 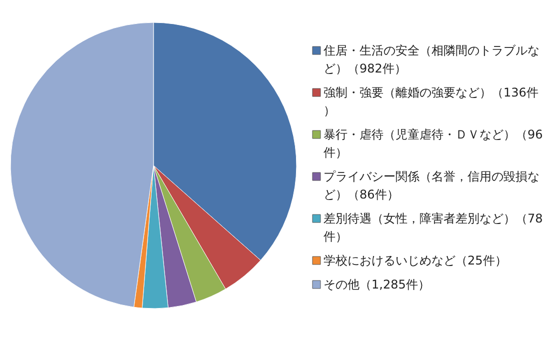 What do you see at coordinates (431, 102) in the screenshot?
I see `legend-label: 強制・強要（離婚の強要など）（136件）` at bounding box center [431, 102].